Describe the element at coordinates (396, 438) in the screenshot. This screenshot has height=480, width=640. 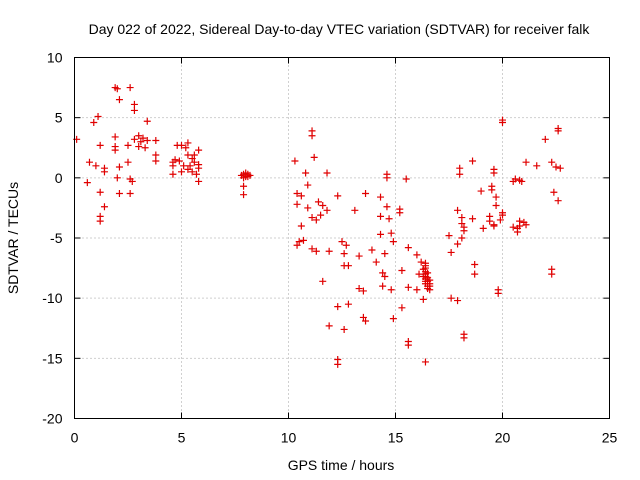
I see `x-tick-label: 15` at that location.